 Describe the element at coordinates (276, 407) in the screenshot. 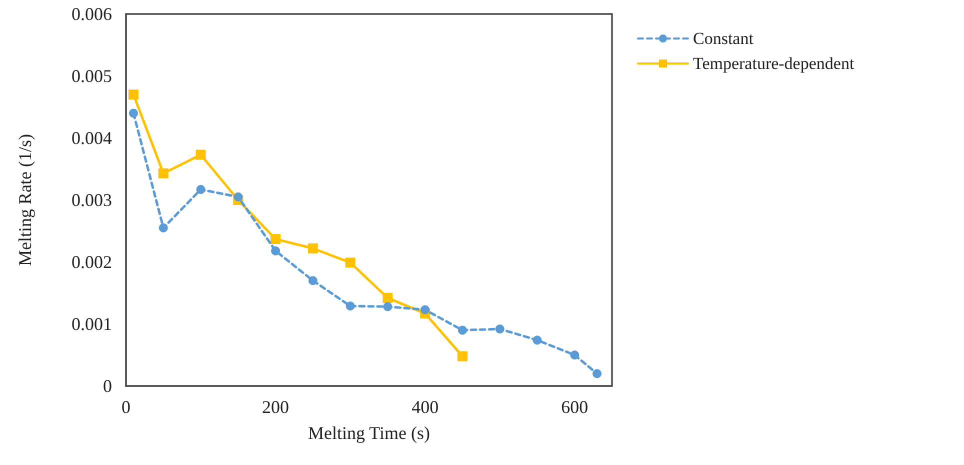

I see `x-tick-label: 200` at that location.